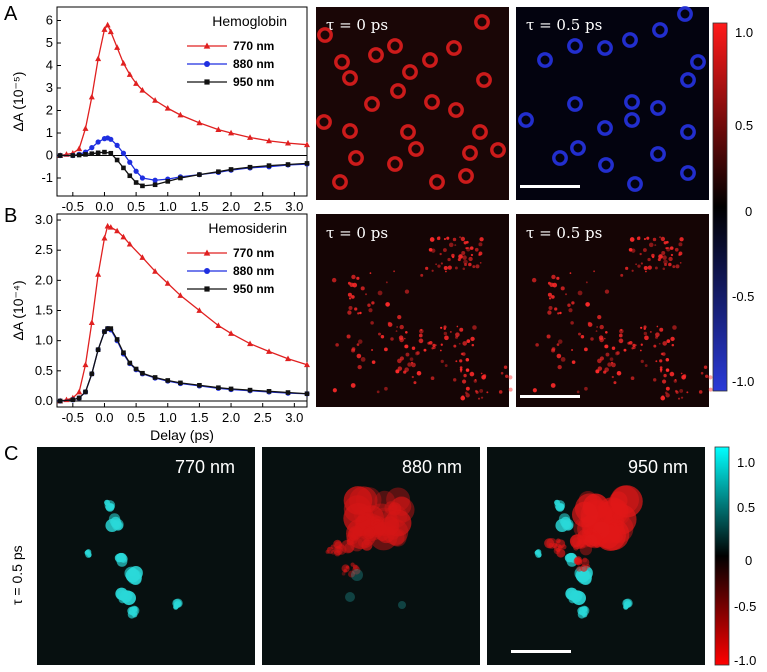 The image size is (767, 672). Describe the element at coordinates (104, 206) in the screenshot. I see `x-tick-label: 0.0` at that location.